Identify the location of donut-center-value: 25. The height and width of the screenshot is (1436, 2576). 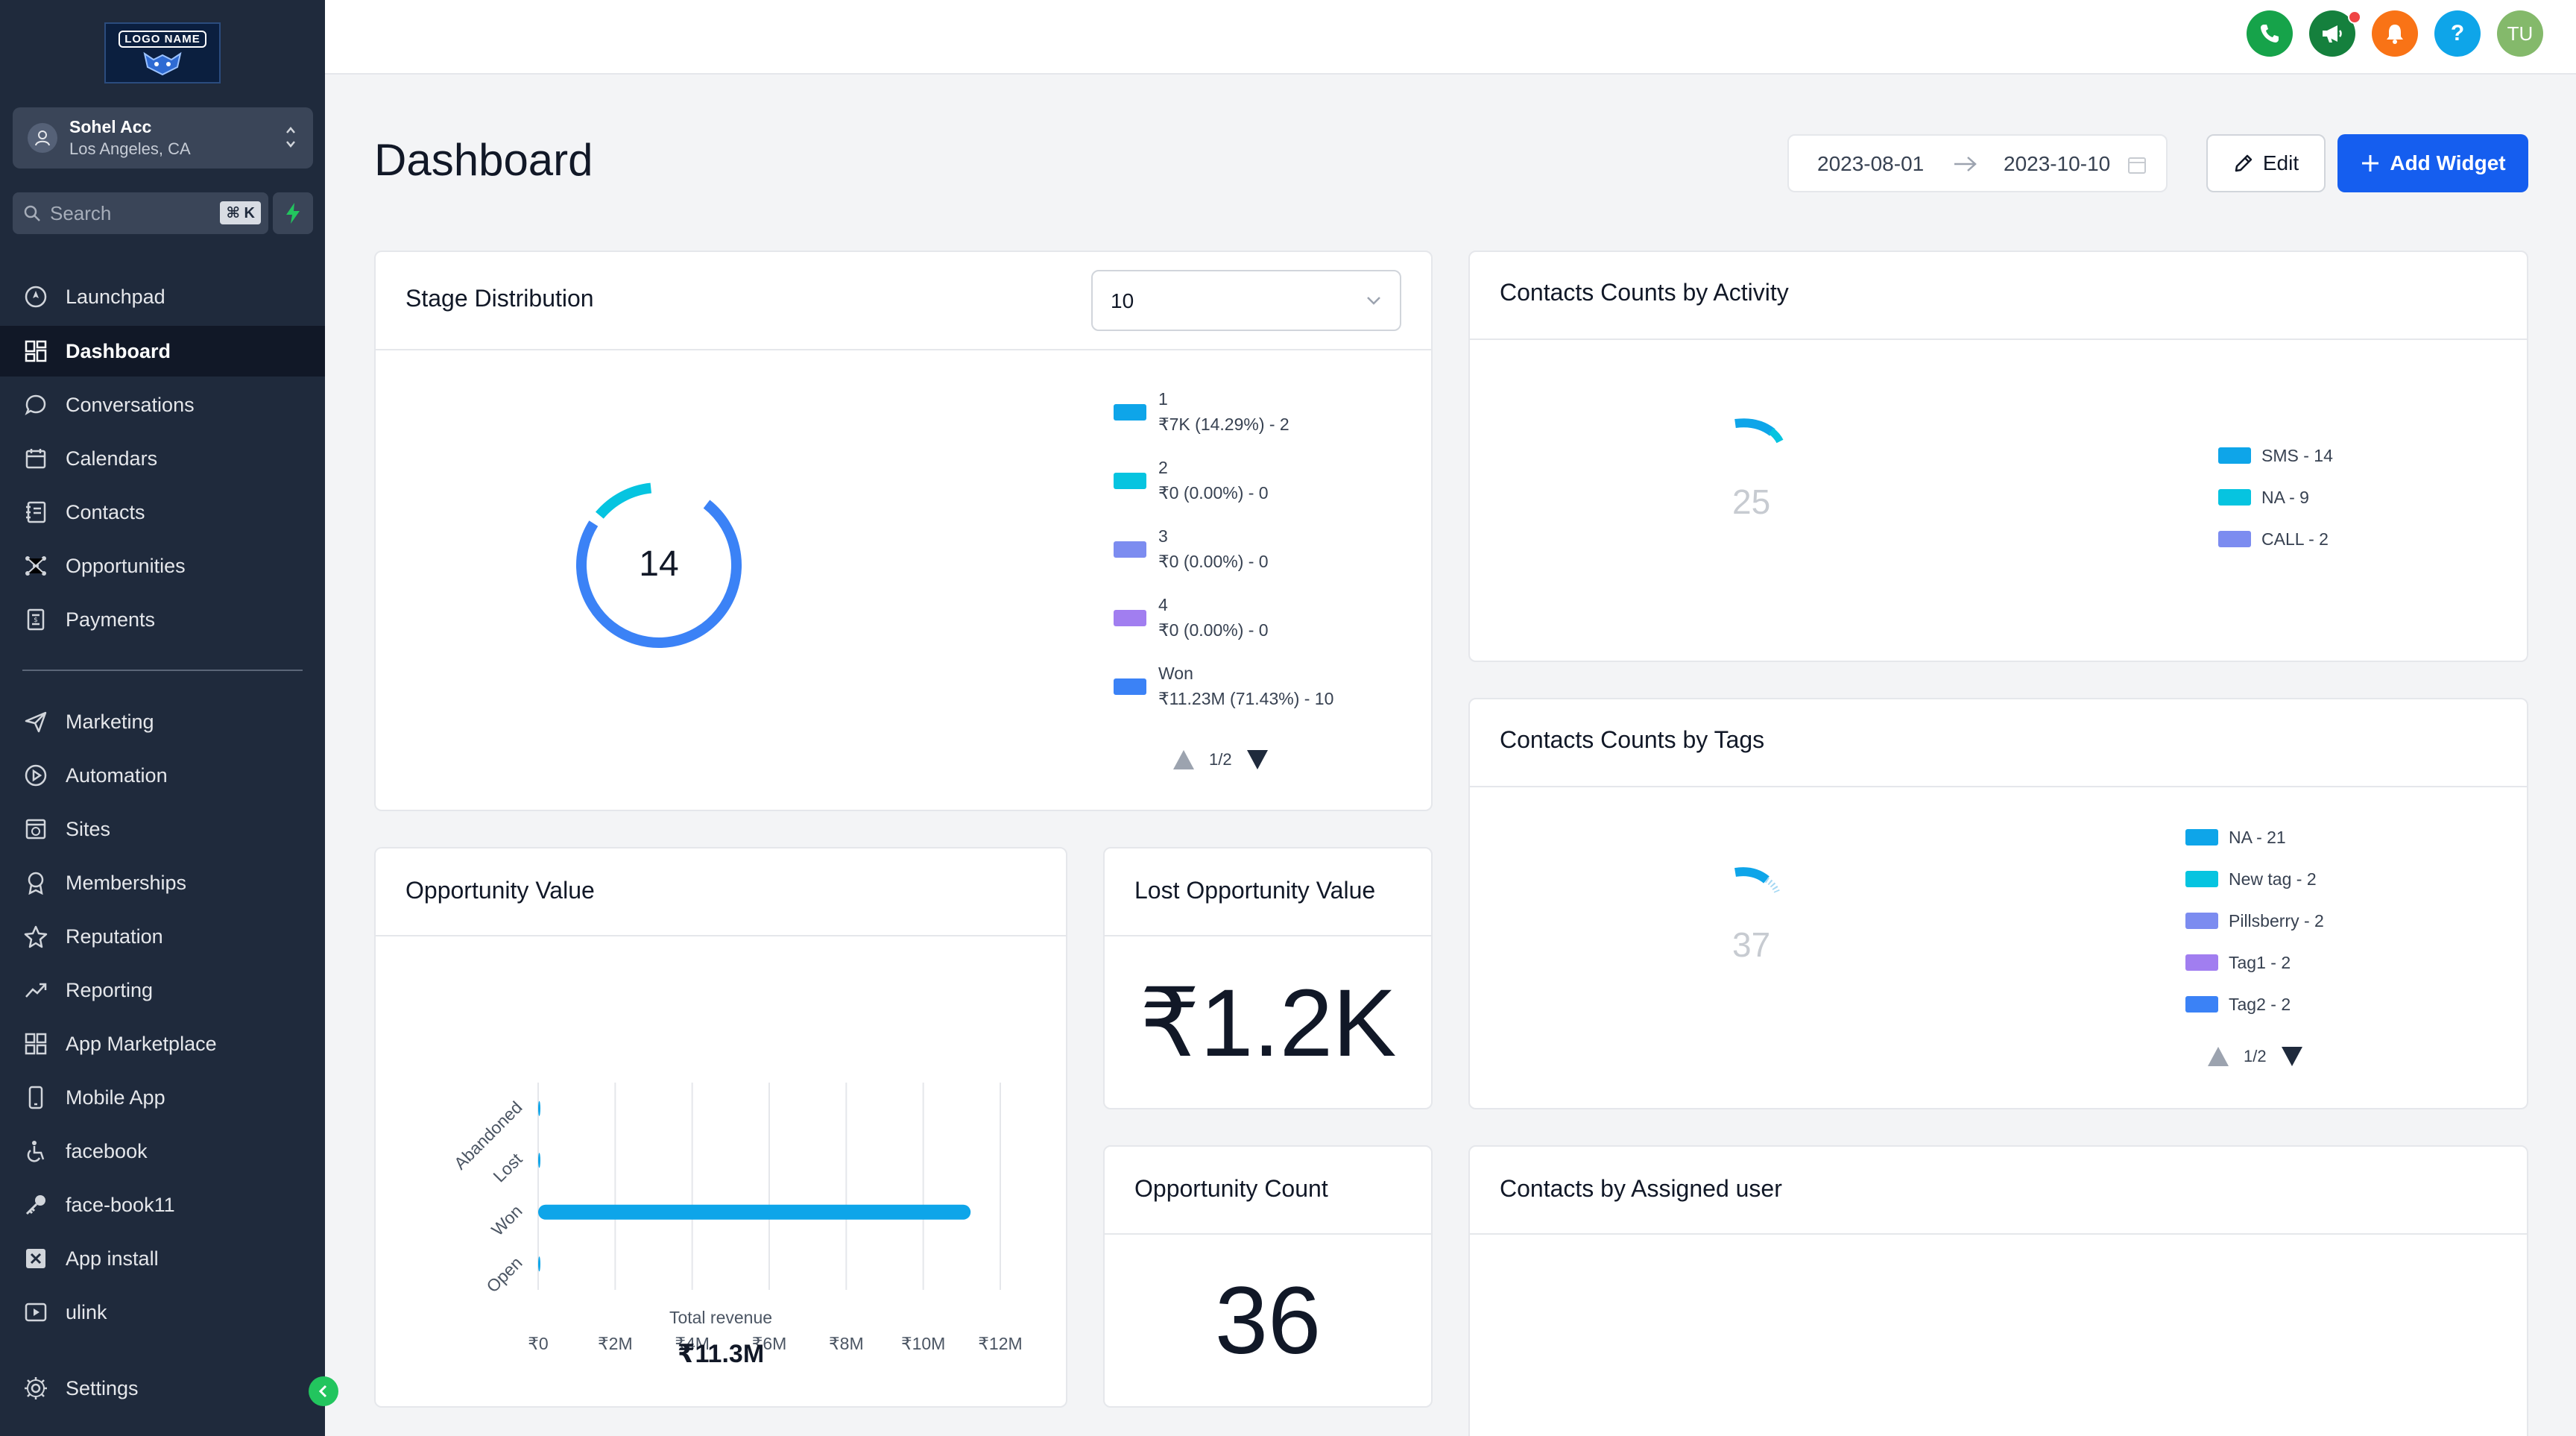
(1751, 502).